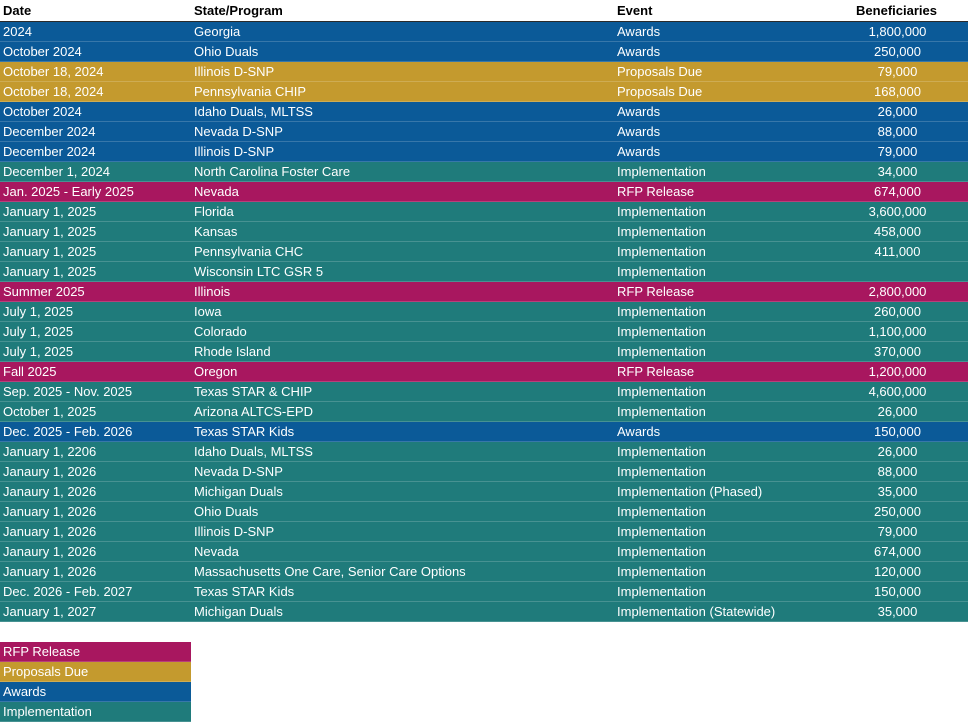 The image size is (968, 722). Describe the element at coordinates (42, 51) in the screenshot. I see `row-date: October 2024` at that location.